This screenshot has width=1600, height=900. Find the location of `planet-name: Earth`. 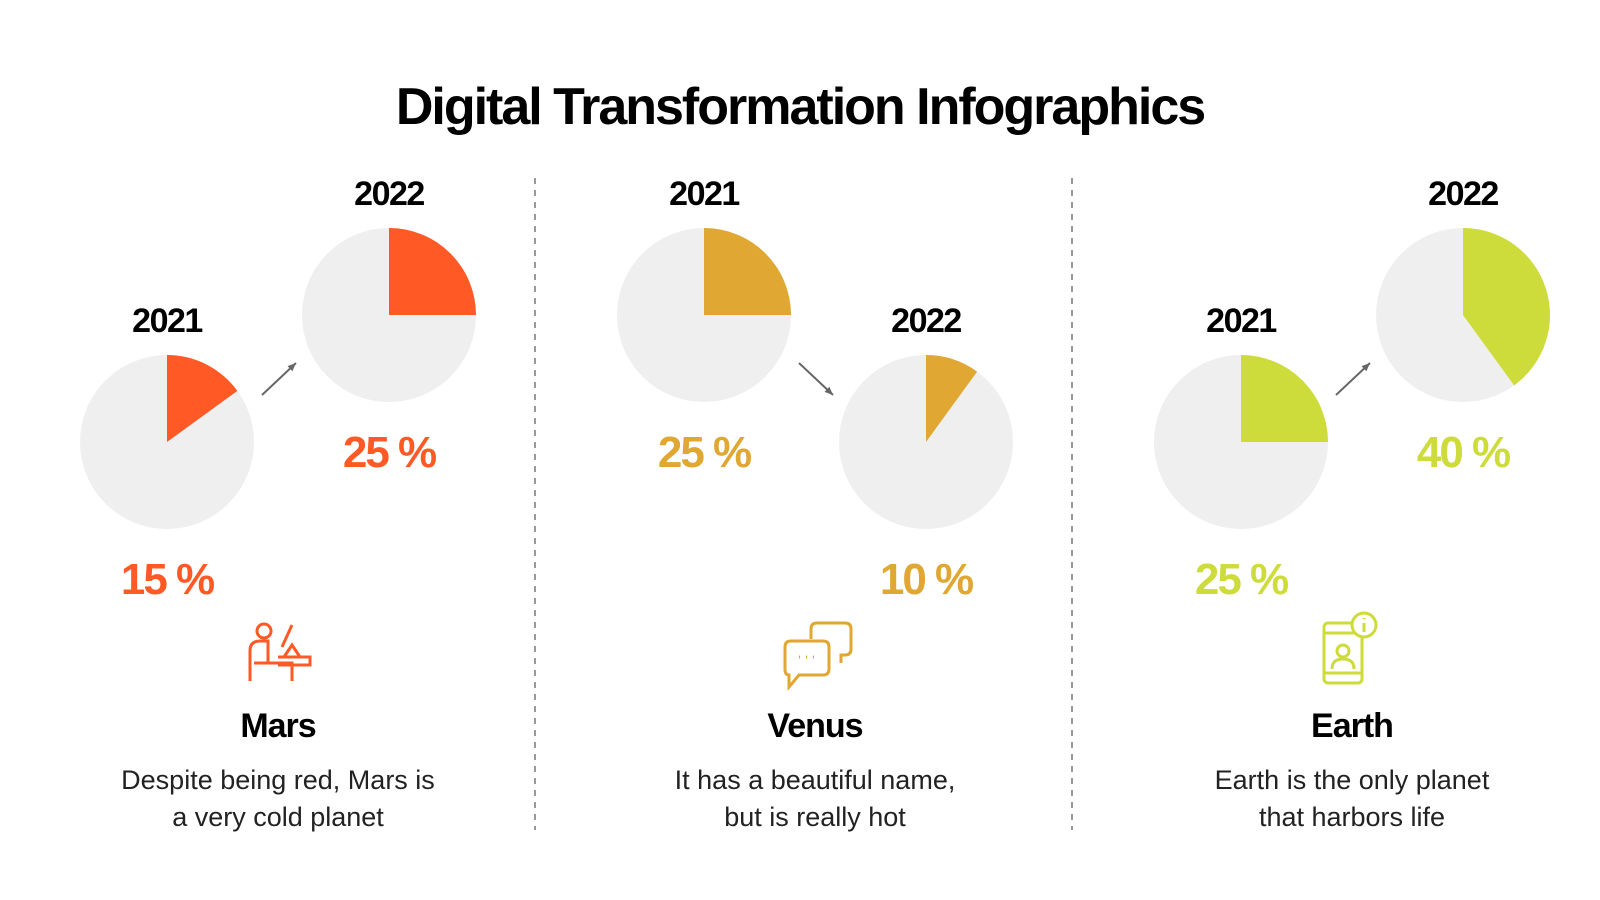

planet-name: Earth is located at coordinates (1352, 726).